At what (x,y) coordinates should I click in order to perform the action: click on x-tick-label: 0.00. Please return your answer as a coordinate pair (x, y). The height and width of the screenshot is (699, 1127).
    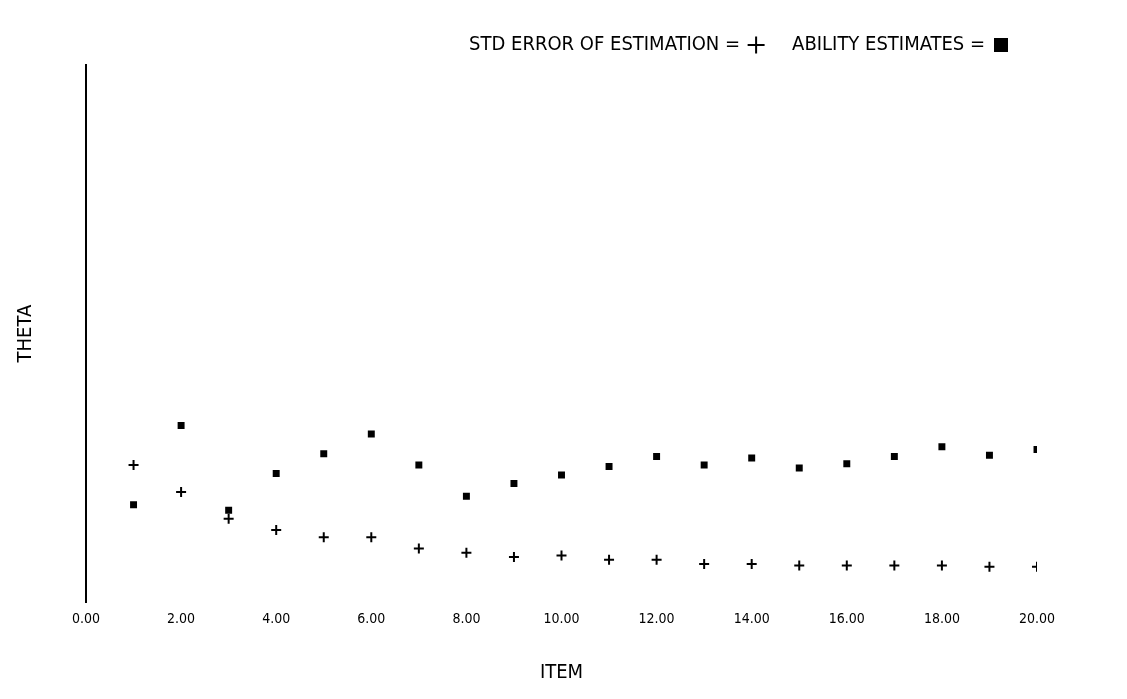
    Looking at the image, I should click on (86, 618).